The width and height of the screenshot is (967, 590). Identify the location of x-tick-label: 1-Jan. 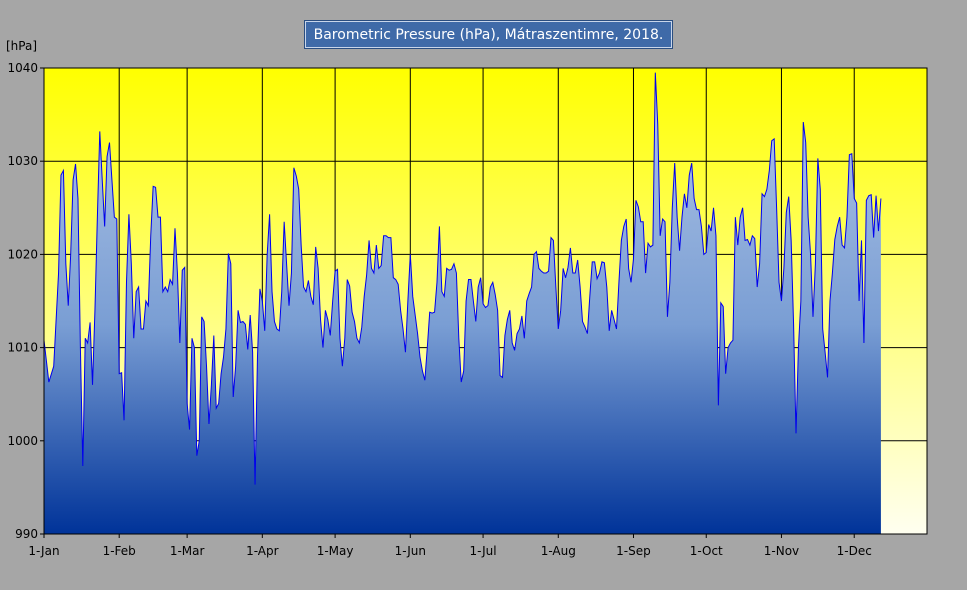
(43, 551).